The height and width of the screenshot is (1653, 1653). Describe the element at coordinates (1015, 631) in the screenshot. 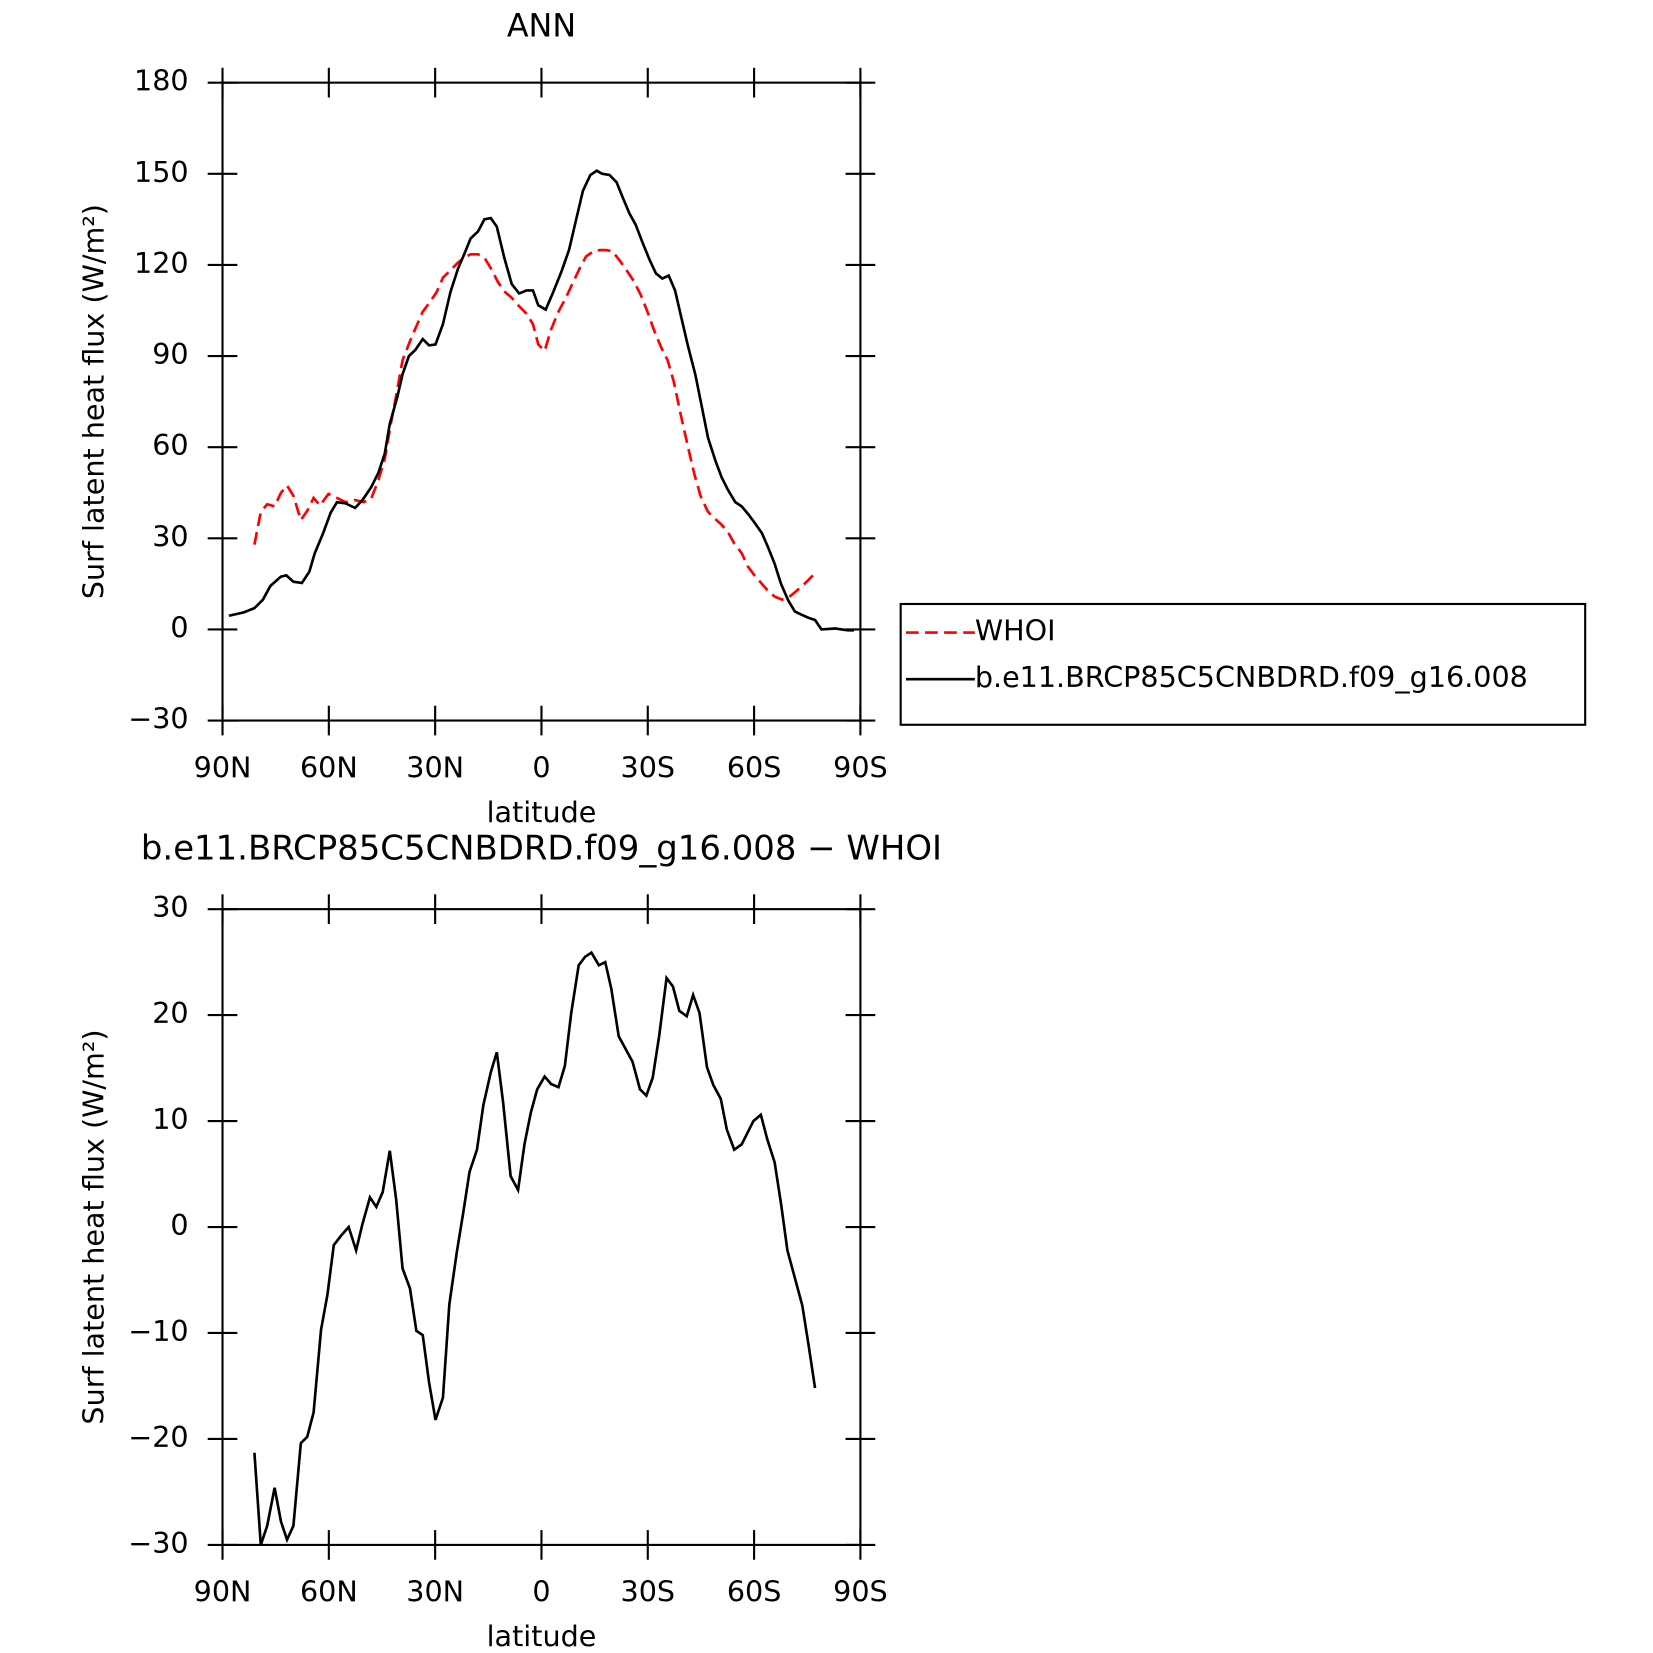

I see `legend-label: WHOI` at that location.